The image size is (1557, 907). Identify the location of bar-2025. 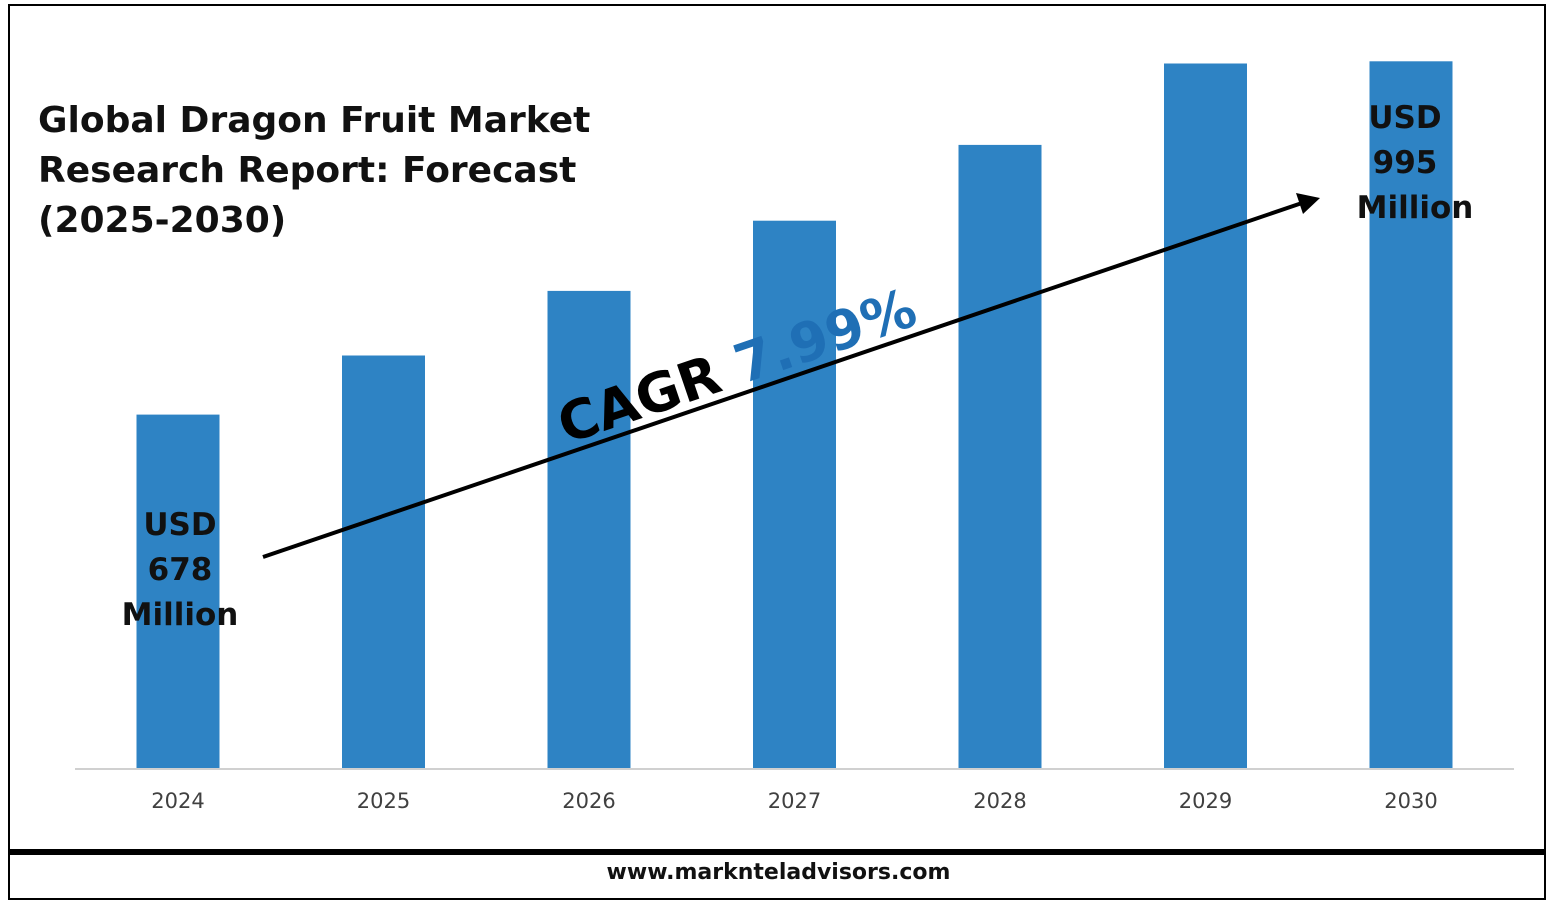
(383, 562).